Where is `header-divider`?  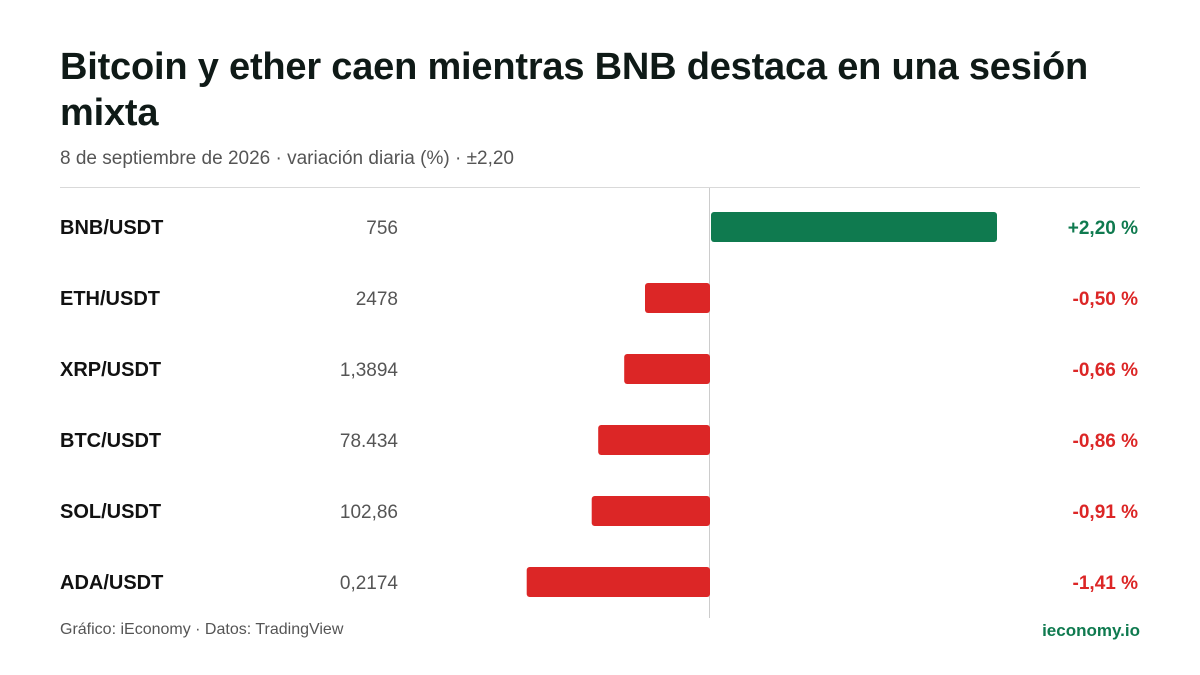
header-divider is located at coordinates (600, 187).